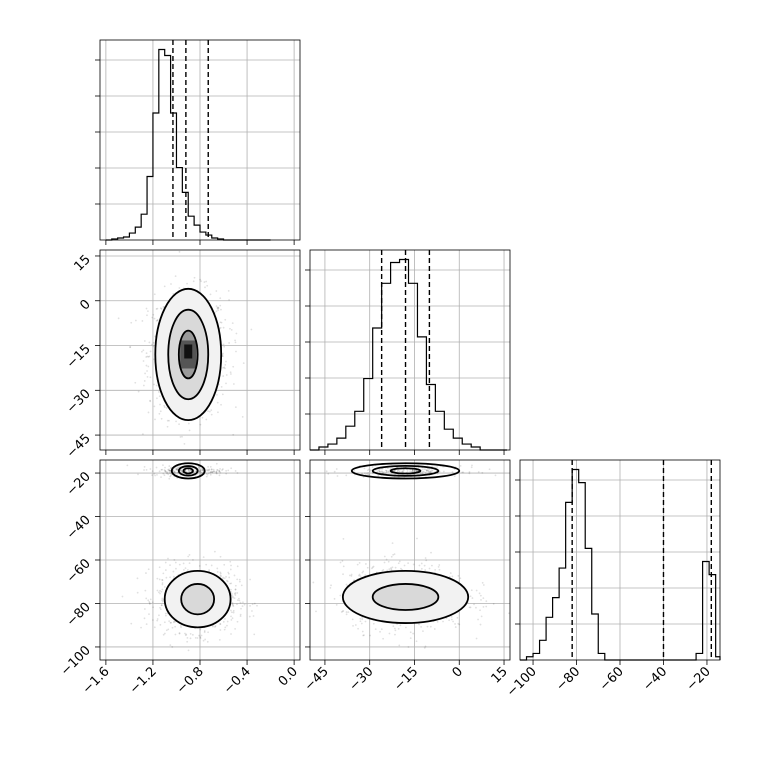 This screenshot has height=760, width=760. Describe the element at coordinates (411, 555) in the screenshot. I see `panel-content` at that location.